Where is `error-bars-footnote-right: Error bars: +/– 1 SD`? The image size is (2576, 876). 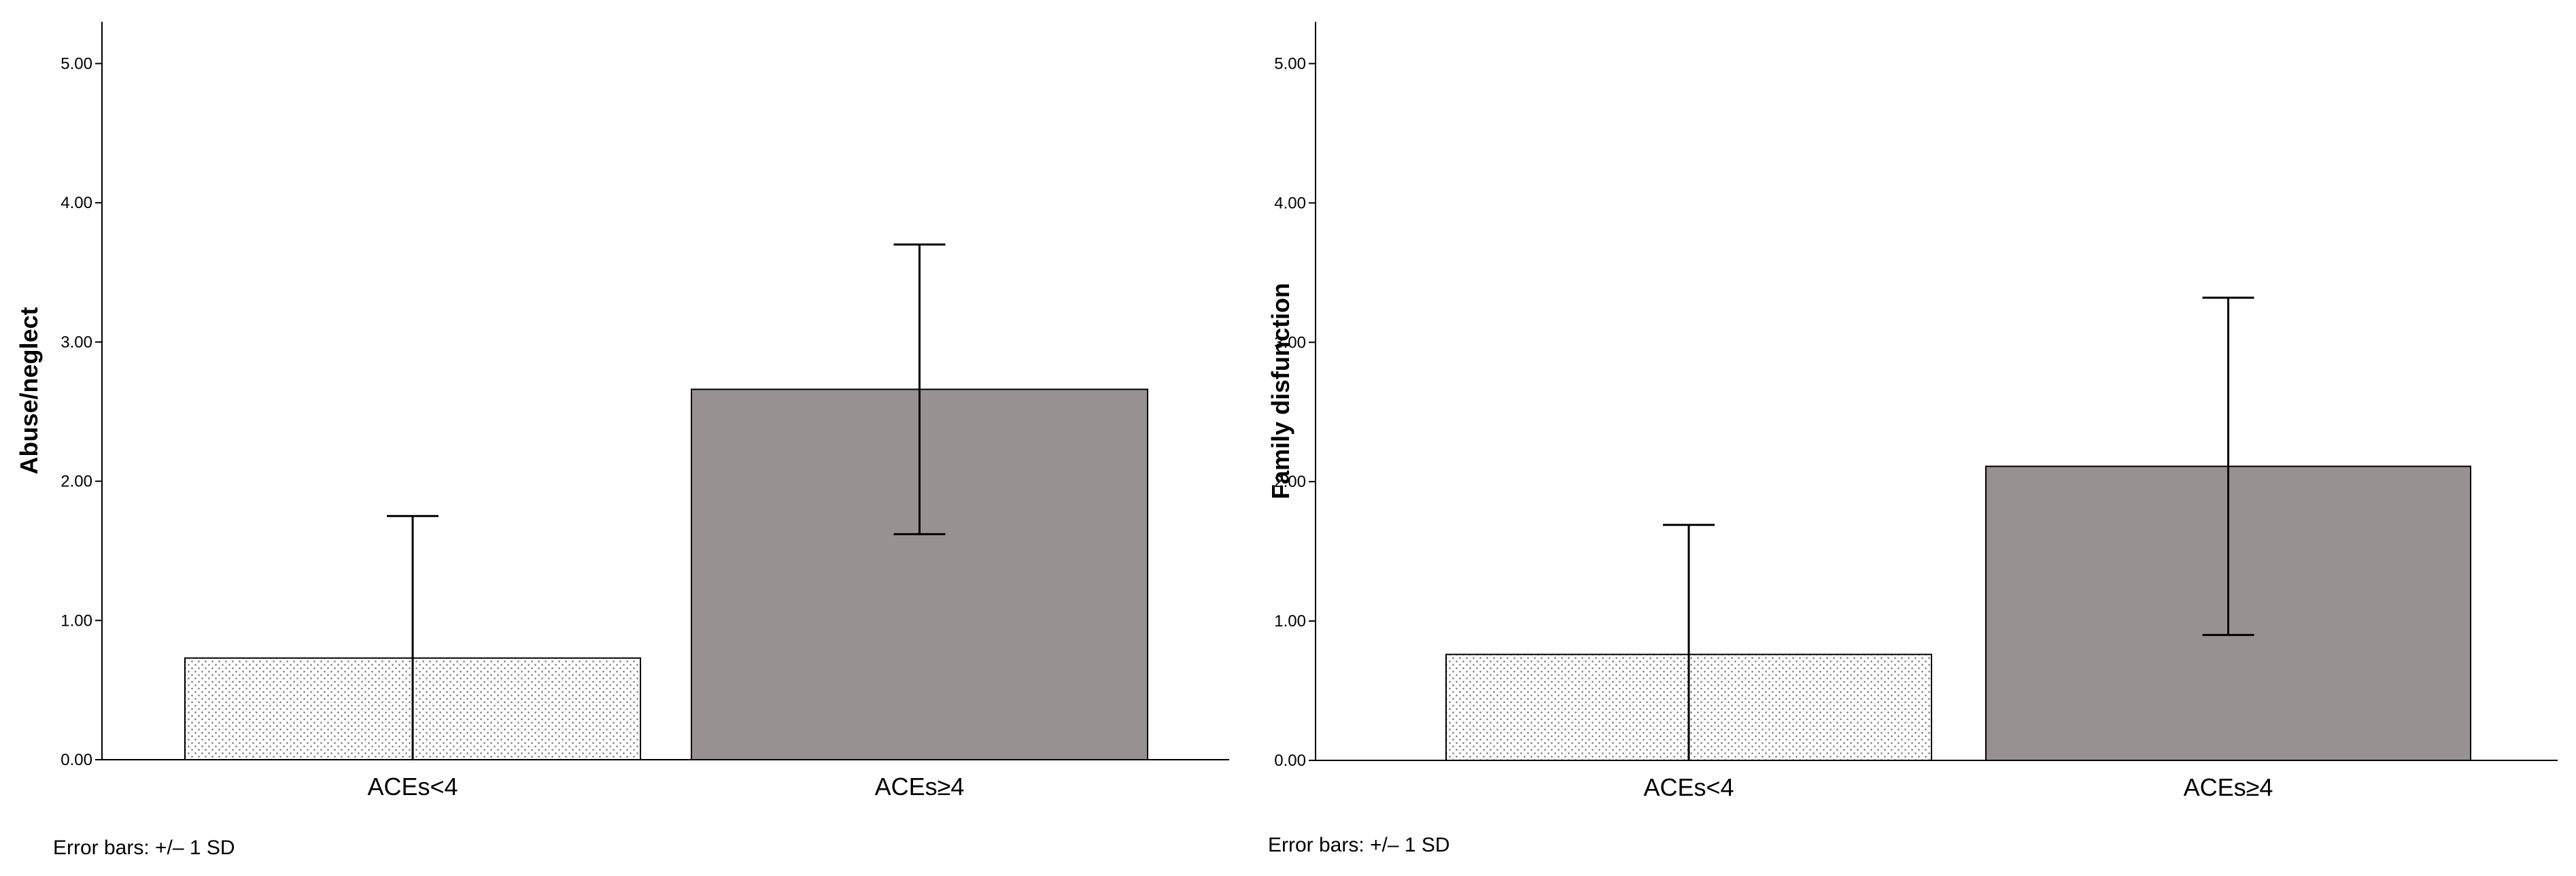 error-bars-footnote-right: Error bars: +/– 1 SD is located at coordinates (1359, 845).